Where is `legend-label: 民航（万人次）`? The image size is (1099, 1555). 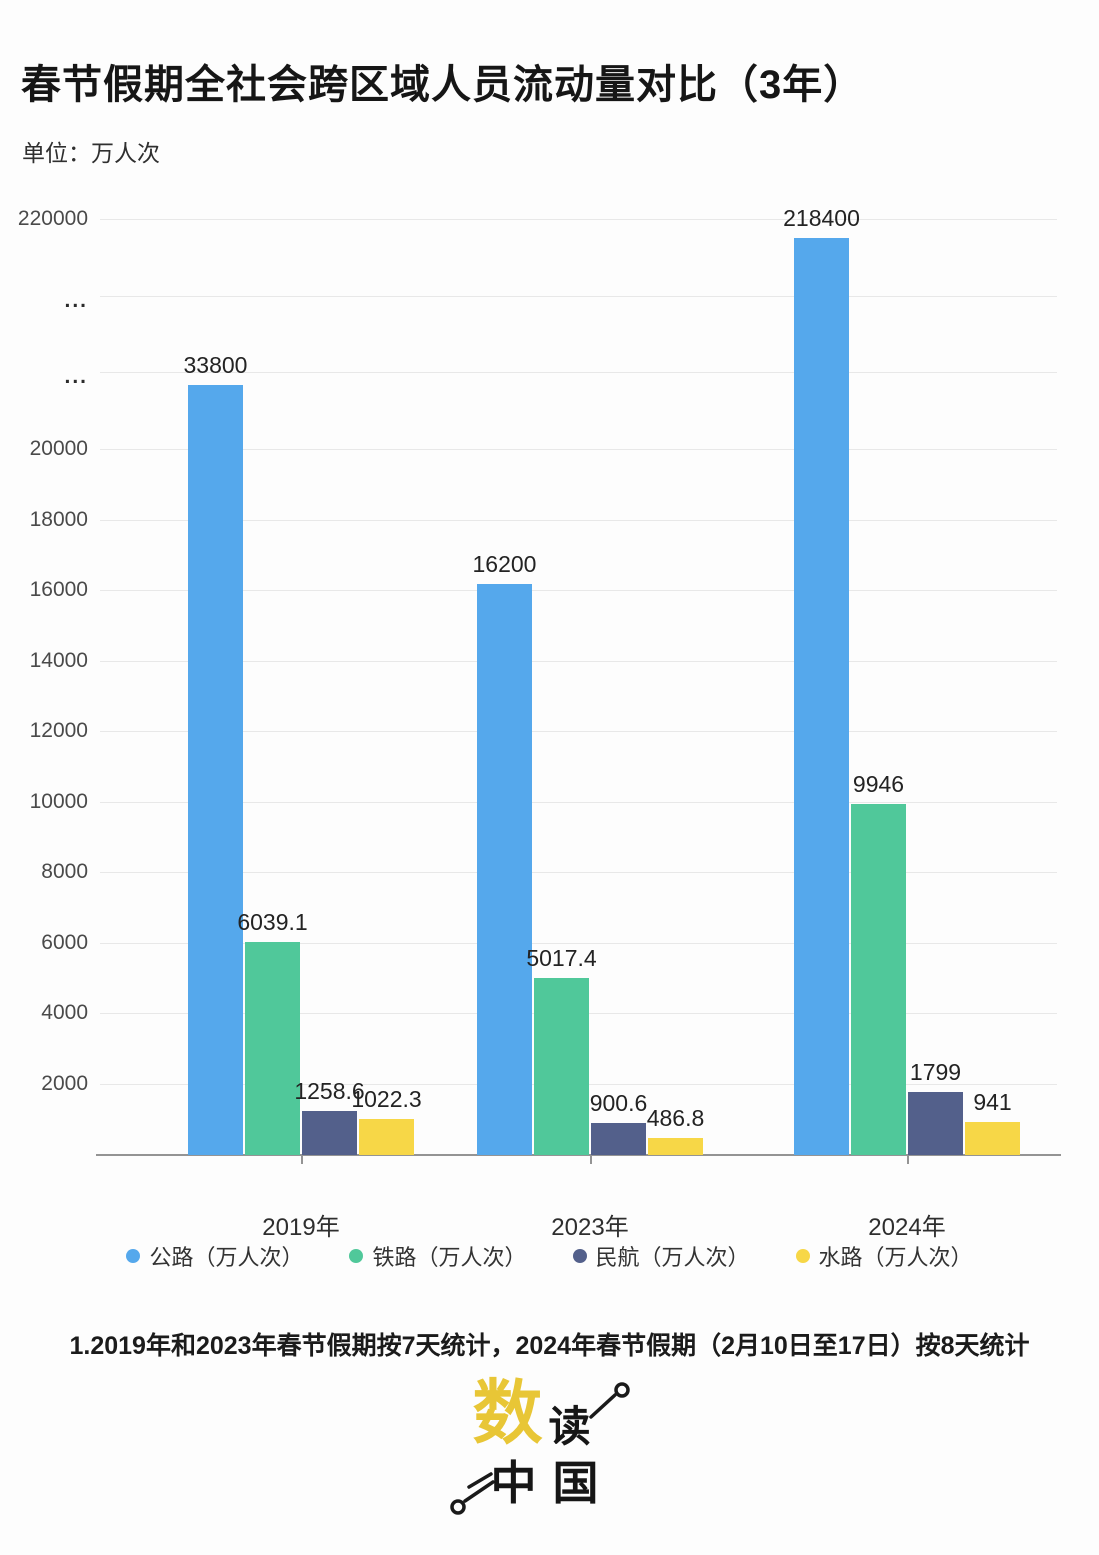
legend-label: 民航（万人次） is located at coordinates (672, 1257).